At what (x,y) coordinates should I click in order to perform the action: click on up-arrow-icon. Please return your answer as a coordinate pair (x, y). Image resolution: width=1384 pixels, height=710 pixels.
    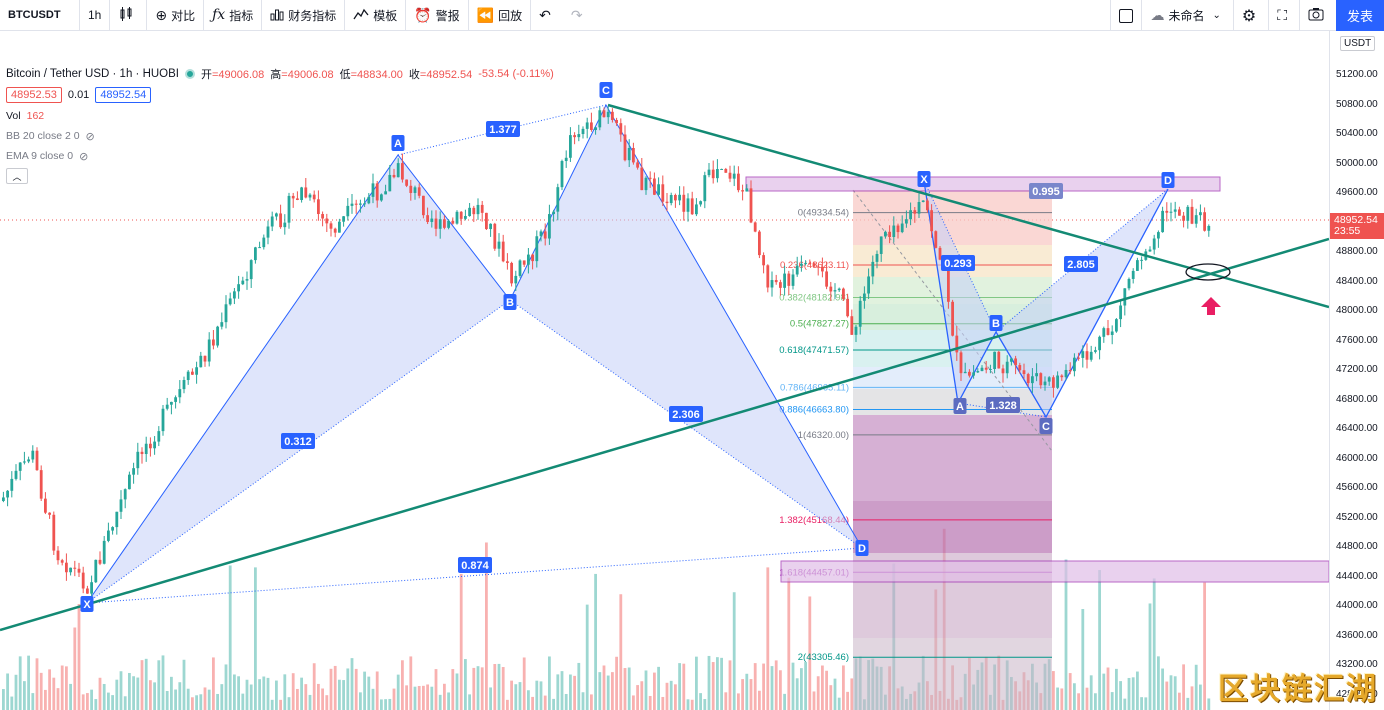
    Looking at the image, I should click on (1211, 306).